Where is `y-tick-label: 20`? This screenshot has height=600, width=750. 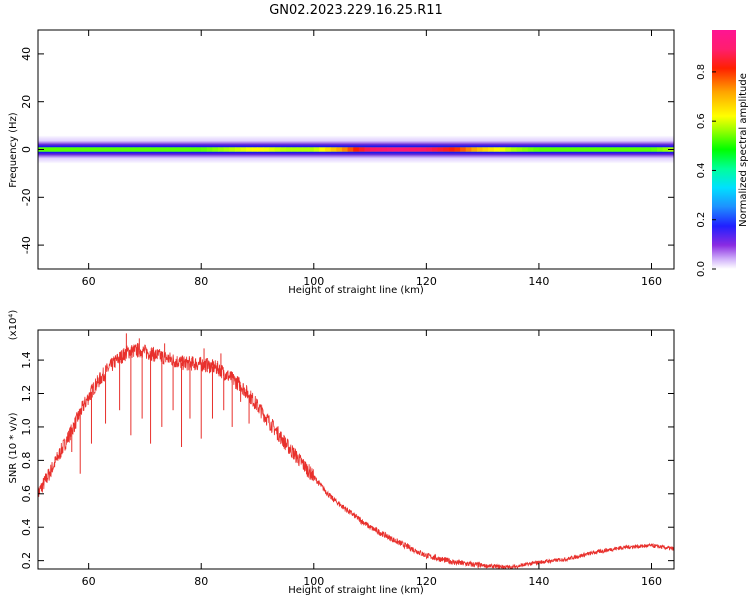
y-tick-label: 20 is located at coordinates (26, 102).